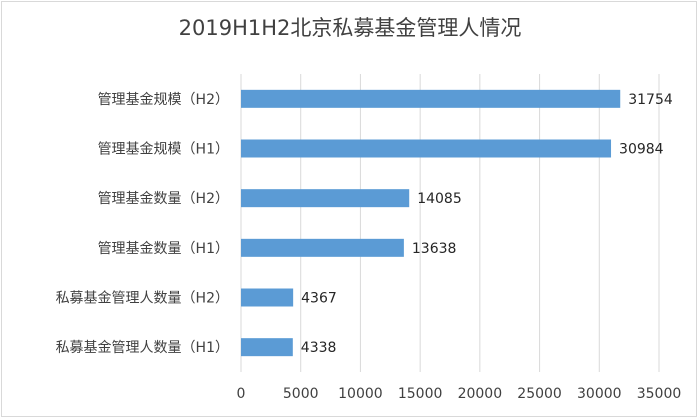 Image resolution: width=700 pixels, height=420 pixels. I want to click on x-tick-label: 0, so click(241, 394).